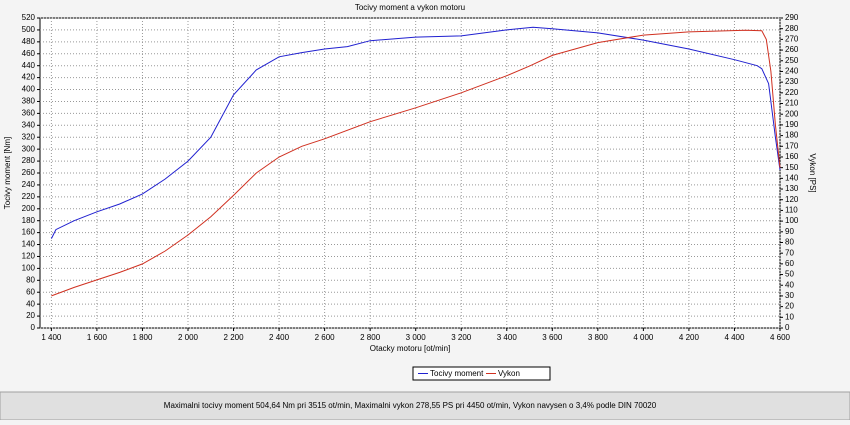 This screenshot has height=425, width=850. What do you see at coordinates (33, 327) in the screenshot?
I see `y-tick-label: 0` at bounding box center [33, 327].